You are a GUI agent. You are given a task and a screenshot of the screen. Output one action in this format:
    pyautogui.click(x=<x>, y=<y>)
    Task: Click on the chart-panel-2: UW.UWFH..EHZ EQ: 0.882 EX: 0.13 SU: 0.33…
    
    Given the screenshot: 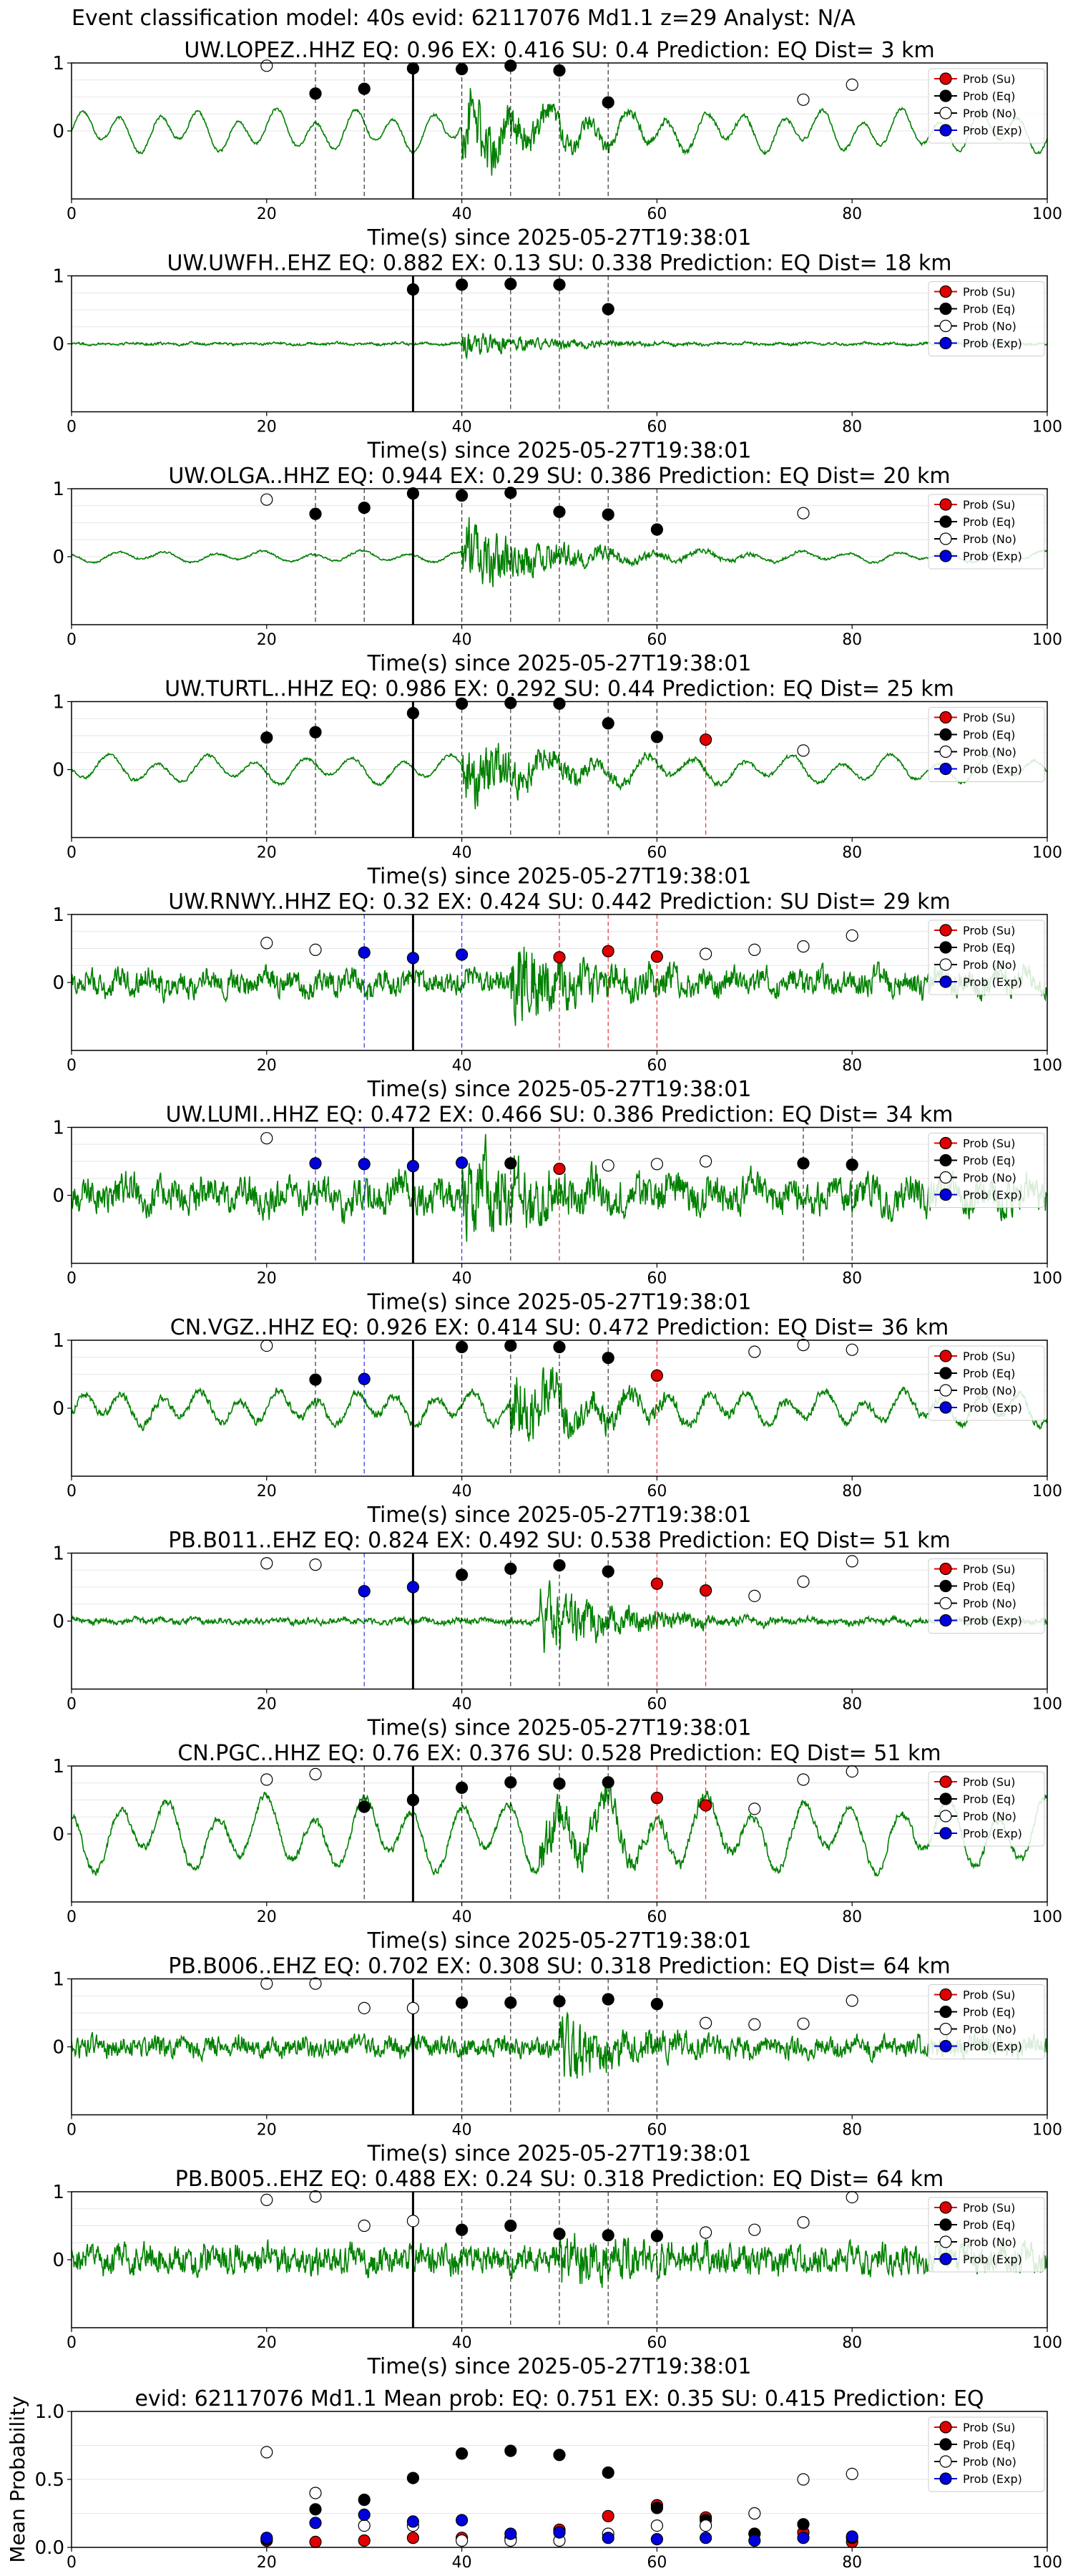 What is the action you would take?
    pyautogui.click(x=557, y=357)
    